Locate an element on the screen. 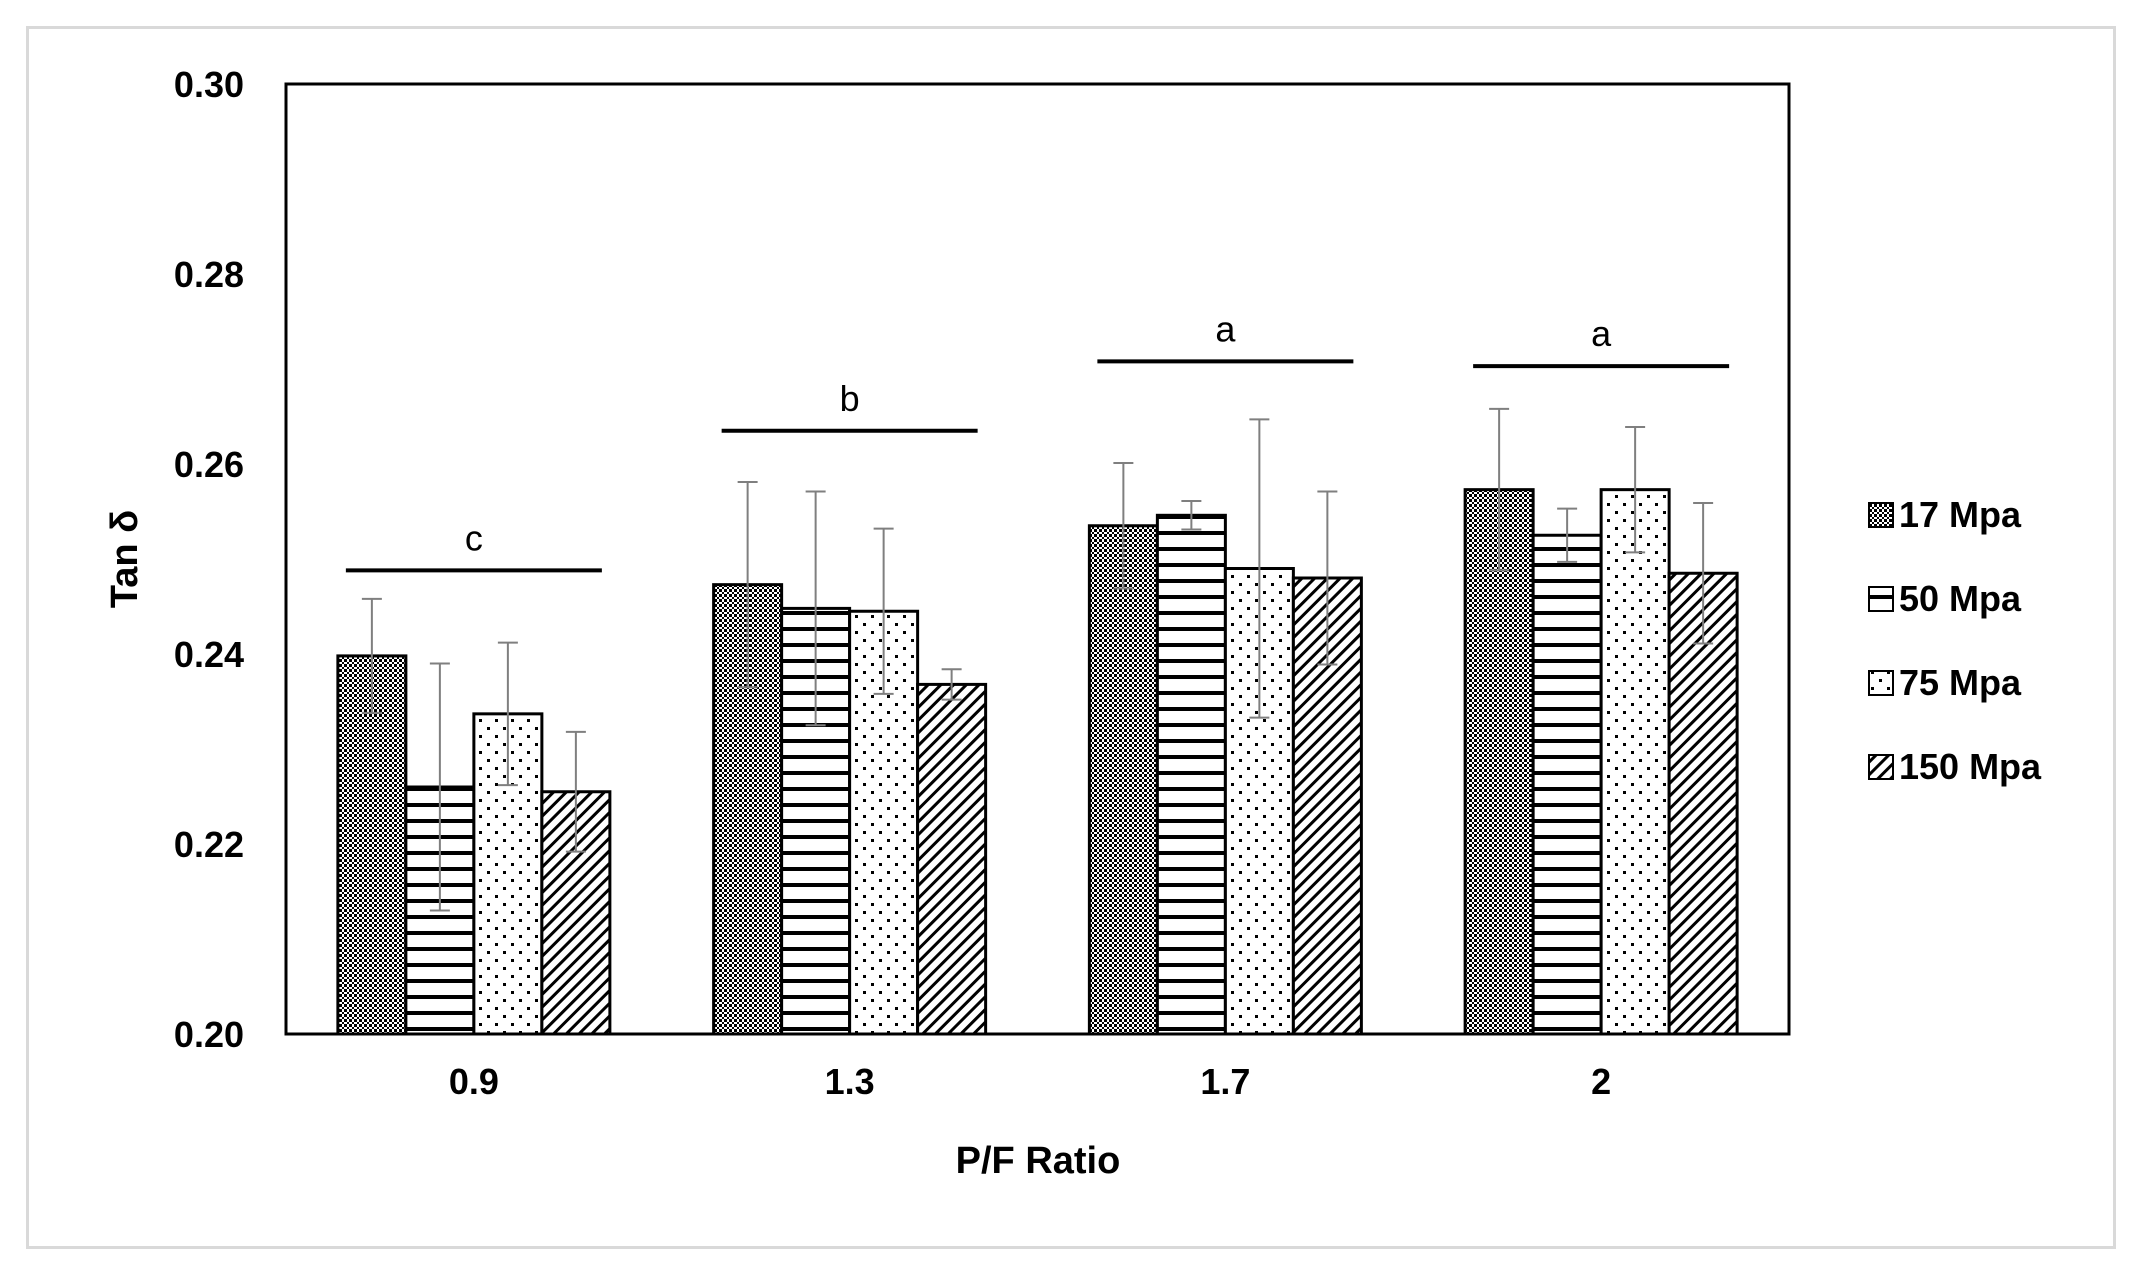  y-axis-ticks: 0.20 0.22 0.24 0.26 0.28 0.30 is located at coordinates (209, 559).